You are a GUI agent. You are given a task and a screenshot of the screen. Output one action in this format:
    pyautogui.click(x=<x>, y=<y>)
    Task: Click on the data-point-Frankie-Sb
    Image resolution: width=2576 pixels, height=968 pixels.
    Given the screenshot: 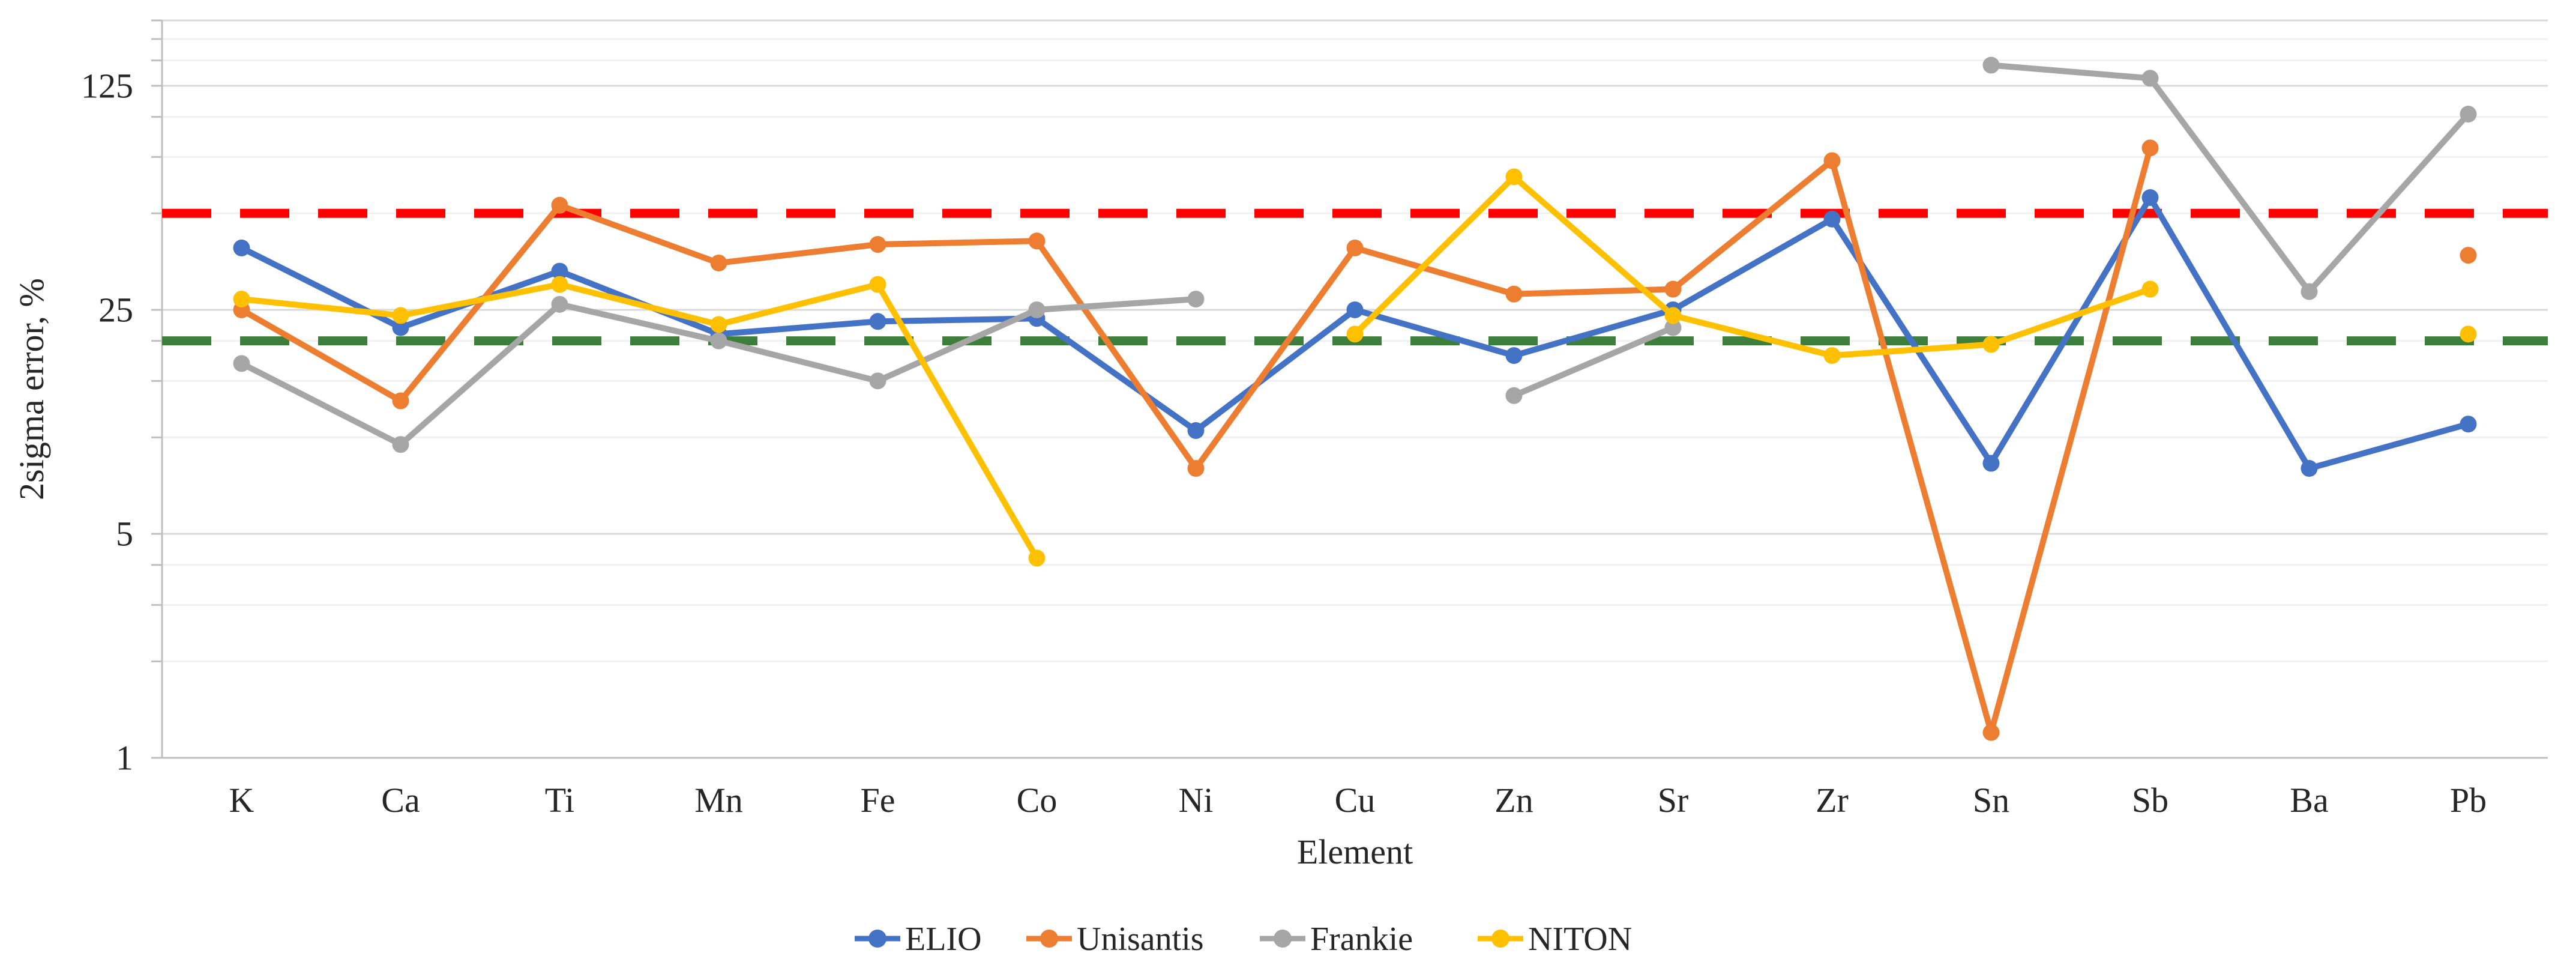 What is the action you would take?
    pyautogui.click(x=2150, y=78)
    